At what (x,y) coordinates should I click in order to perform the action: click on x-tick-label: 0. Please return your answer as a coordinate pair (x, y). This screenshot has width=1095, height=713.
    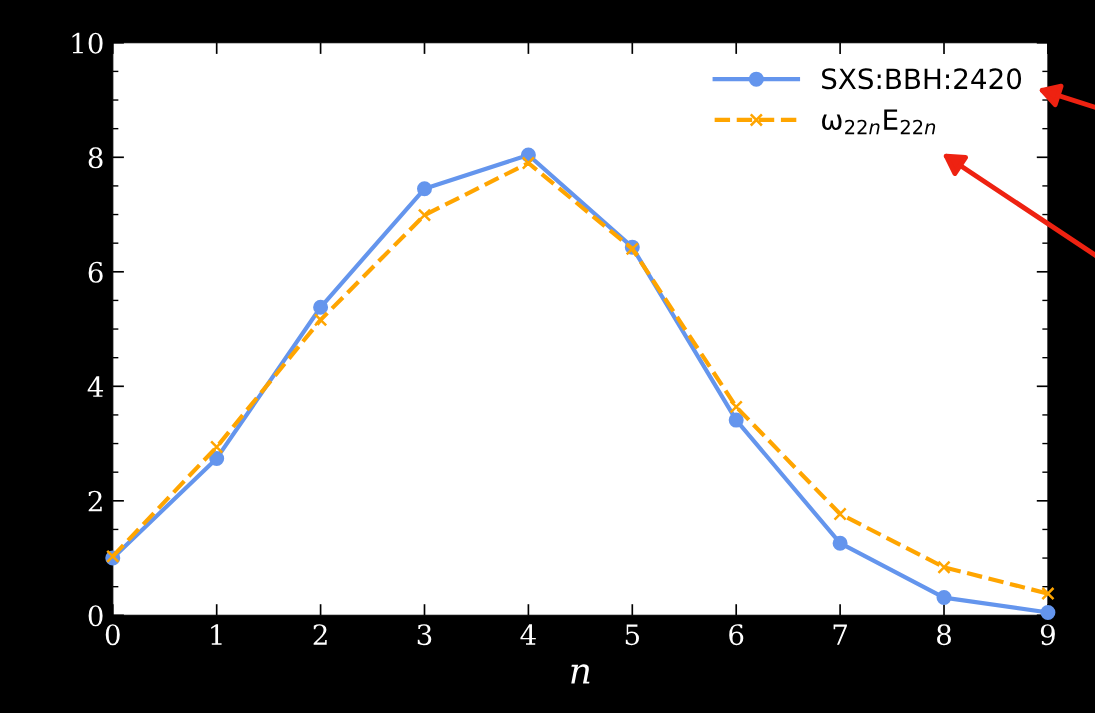
    Looking at the image, I should click on (112, 635).